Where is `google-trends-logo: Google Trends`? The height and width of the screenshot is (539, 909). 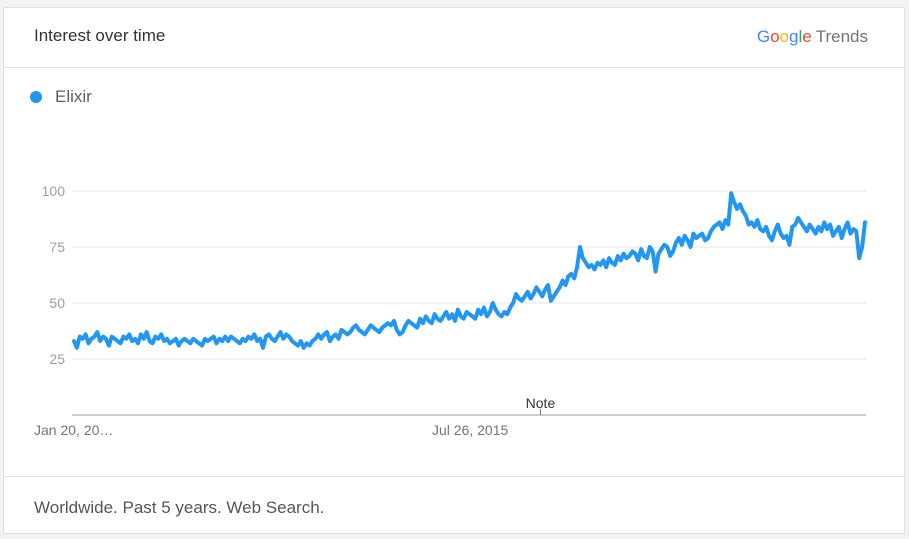
google-trends-logo: Google Trends is located at coordinates (812, 37).